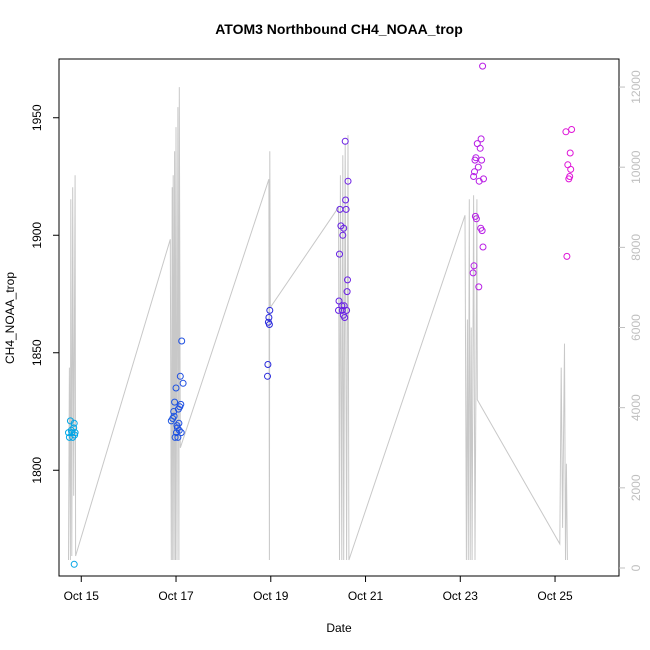  What do you see at coordinates (636, 87) in the screenshot?
I see `secondary-y-tick-label: 12000` at bounding box center [636, 87].